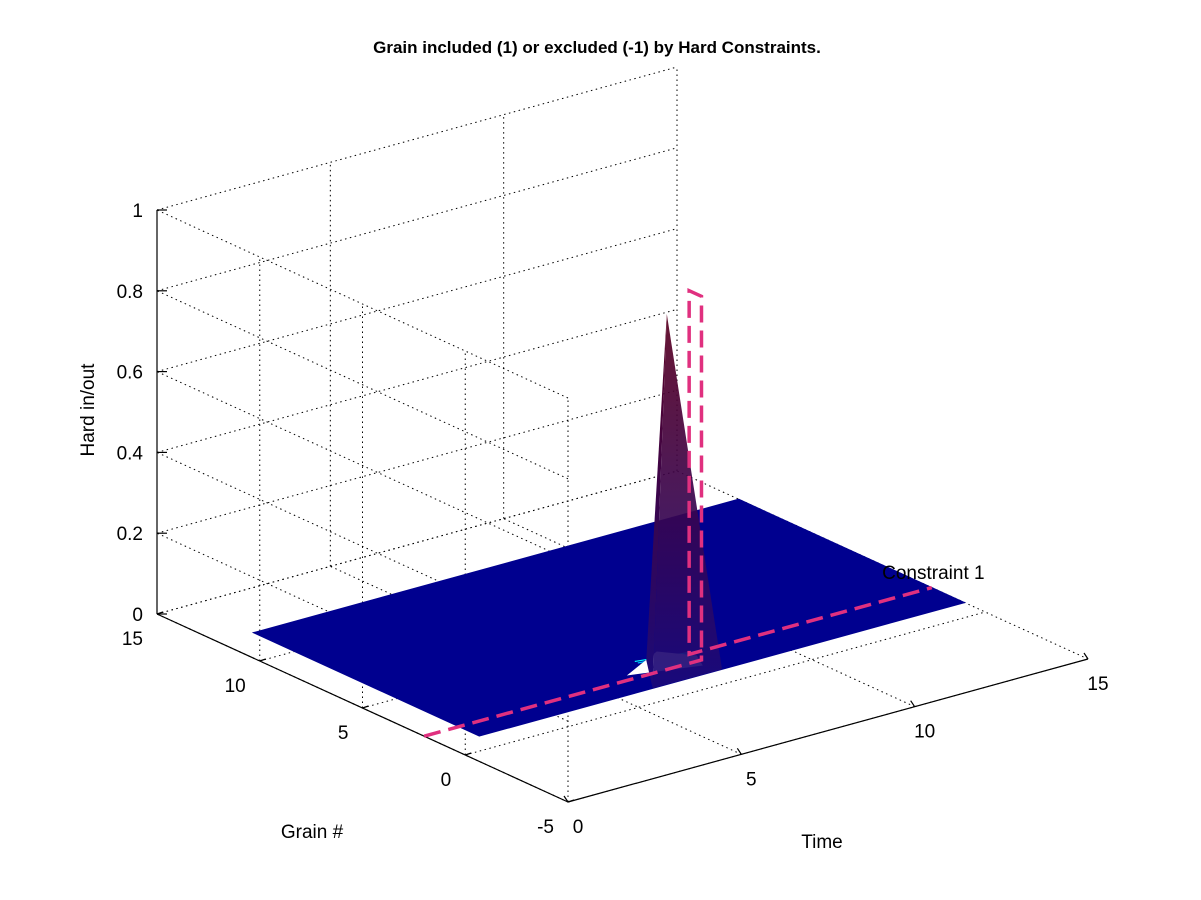 This screenshot has height=900, width=1201. What do you see at coordinates (130, 373) in the screenshot?
I see `z-tick-label: 0.6` at bounding box center [130, 373].